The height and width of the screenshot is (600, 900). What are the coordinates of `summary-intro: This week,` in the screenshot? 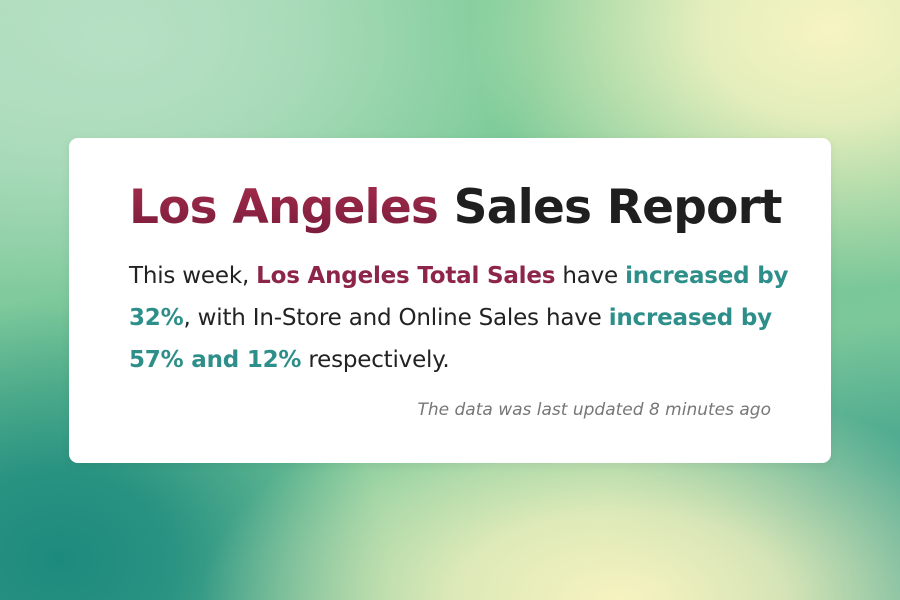 It's located at (193, 276).